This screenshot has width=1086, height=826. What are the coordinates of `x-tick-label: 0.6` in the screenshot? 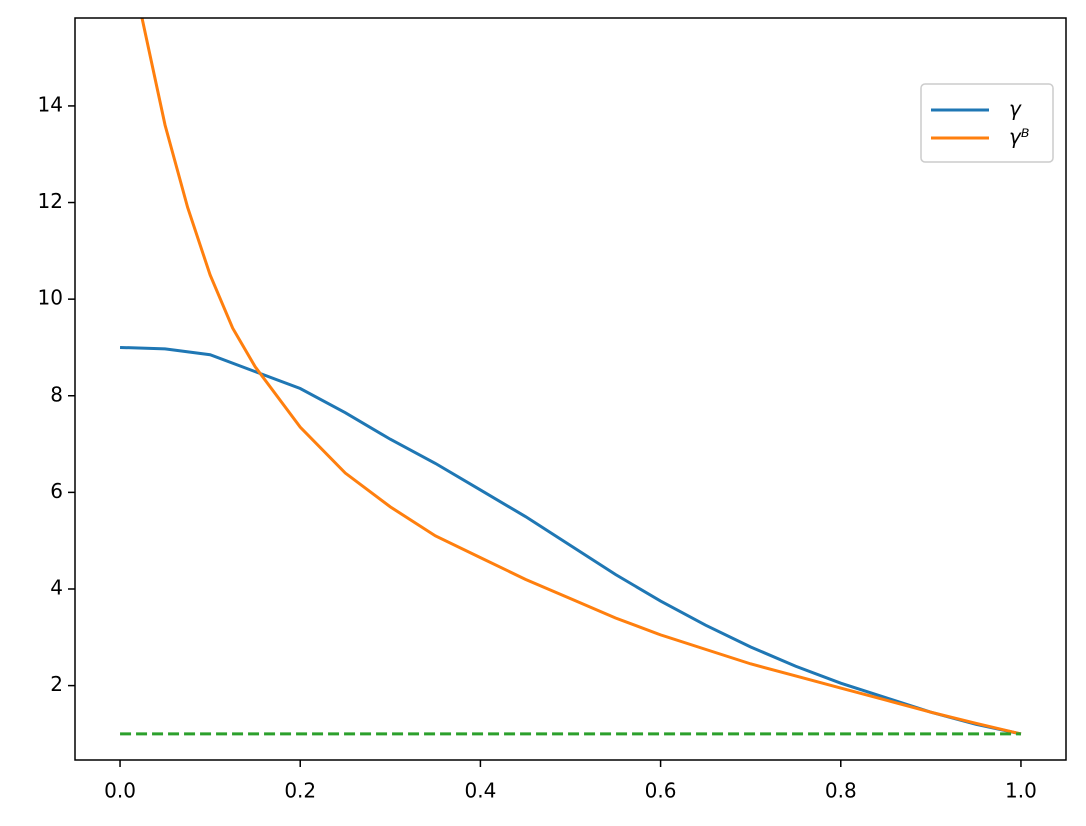 It's located at (661, 791).